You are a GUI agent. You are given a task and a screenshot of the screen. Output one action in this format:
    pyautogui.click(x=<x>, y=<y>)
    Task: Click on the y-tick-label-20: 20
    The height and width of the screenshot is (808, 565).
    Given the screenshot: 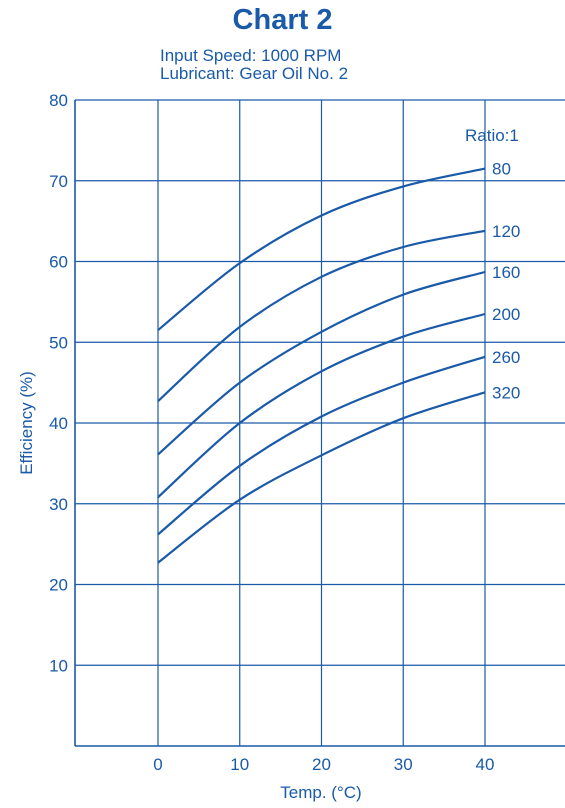 What is the action you would take?
    pyautogui.click(x=58, y=585)
    